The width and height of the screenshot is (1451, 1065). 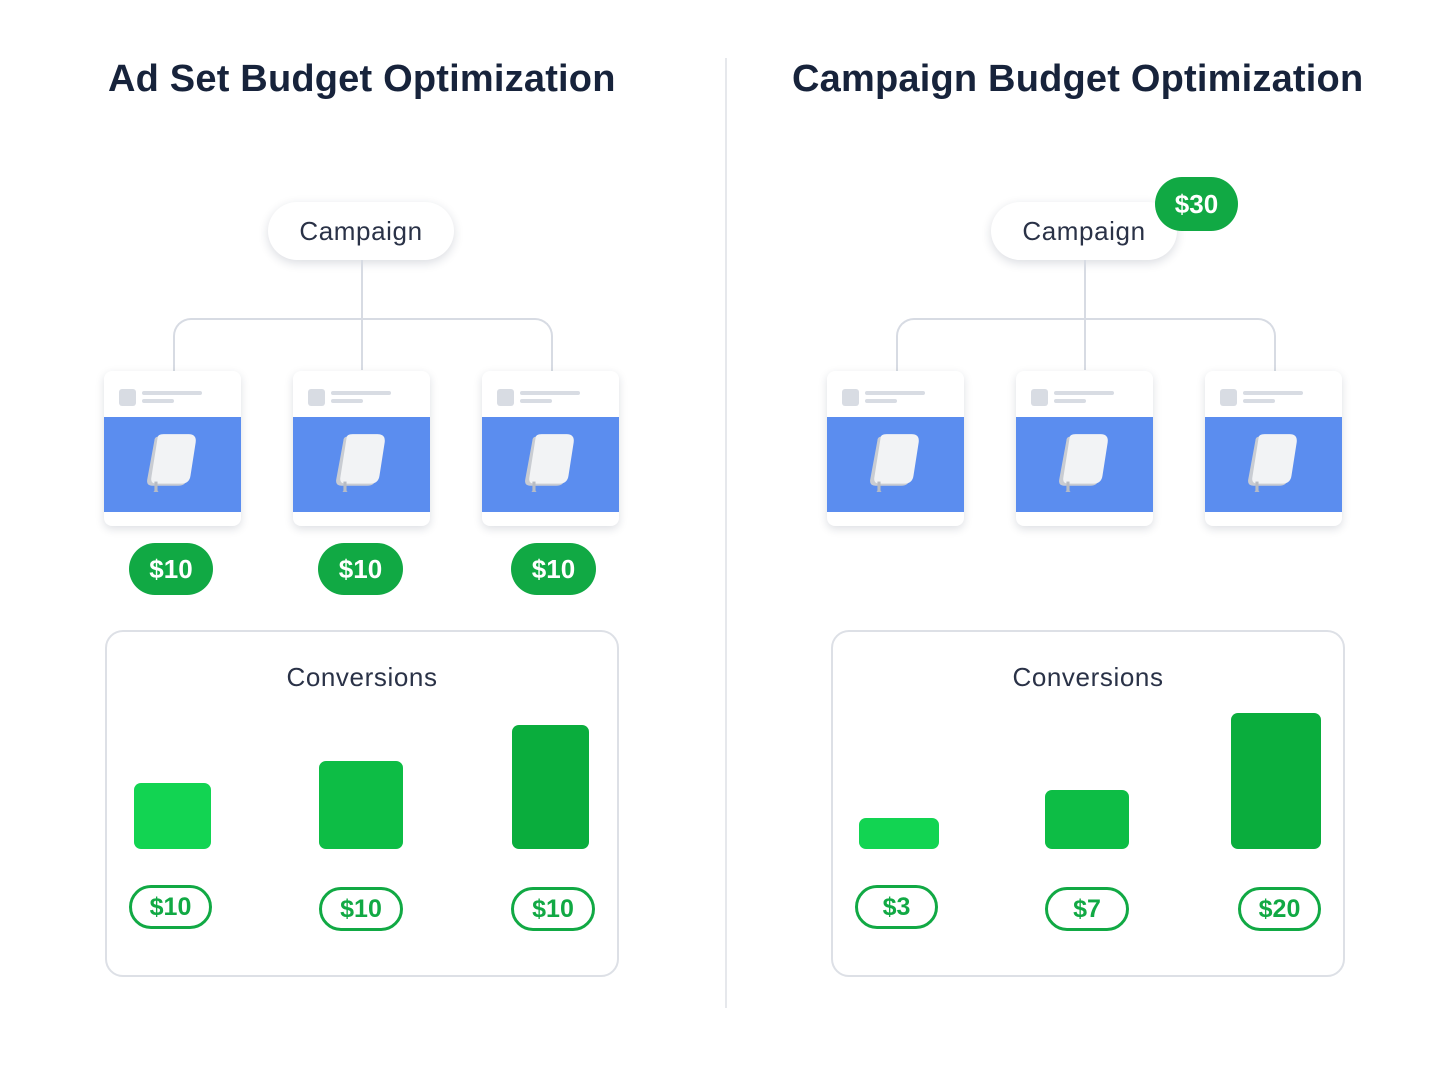 I want to click on section-divider, so click(x=726, y=533).